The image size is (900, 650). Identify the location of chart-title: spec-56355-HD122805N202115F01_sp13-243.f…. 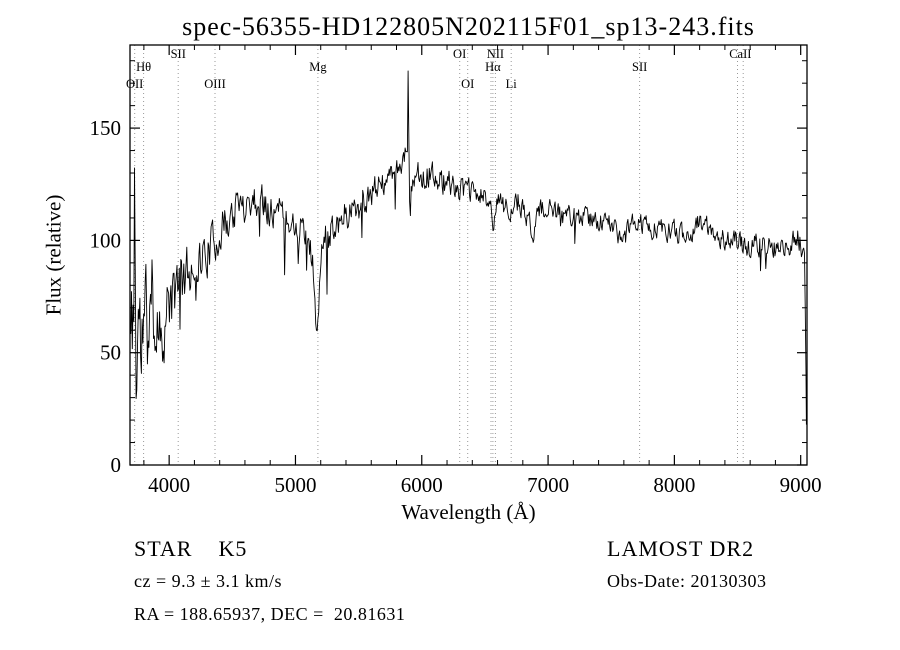
(468, 26).